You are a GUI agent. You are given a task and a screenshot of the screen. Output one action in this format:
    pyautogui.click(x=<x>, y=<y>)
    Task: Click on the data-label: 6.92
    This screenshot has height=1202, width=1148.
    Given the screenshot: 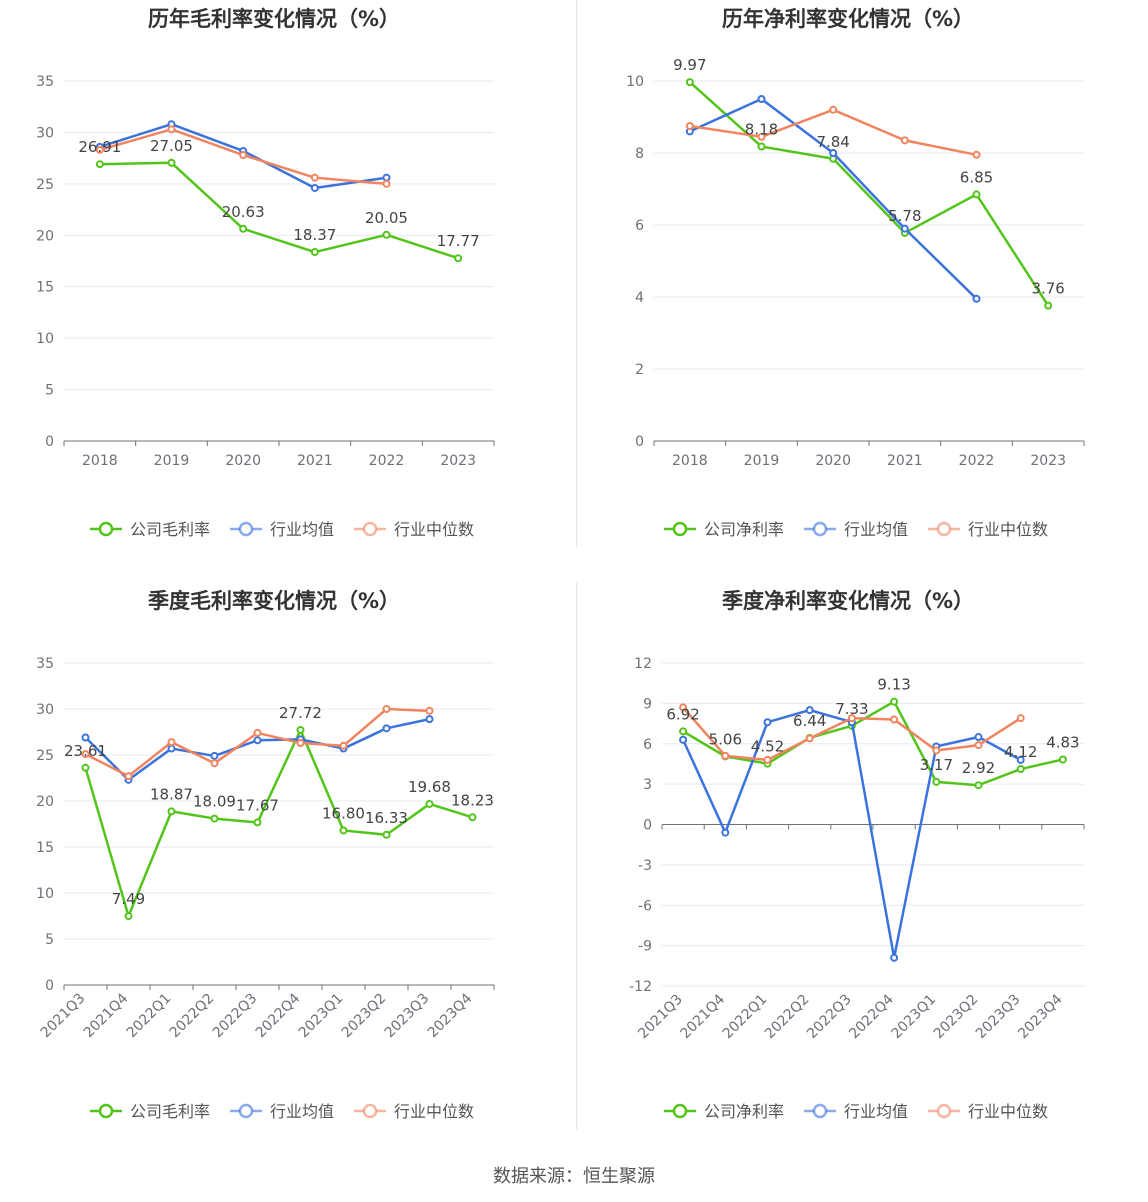 What is the action you would take?
    pyautogui.click(x=682, y=714)
    